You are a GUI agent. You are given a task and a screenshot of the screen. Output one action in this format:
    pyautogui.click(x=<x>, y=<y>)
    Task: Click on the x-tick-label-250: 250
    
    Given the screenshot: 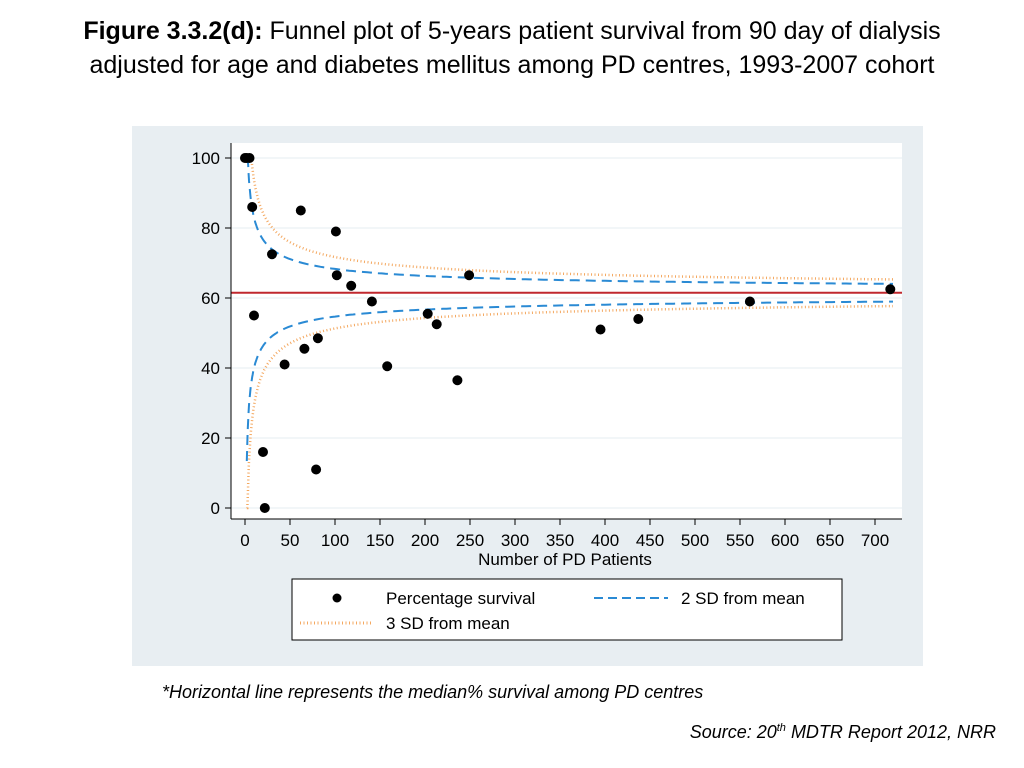 What is the action you would take?
    pyautogui.click(x=470, y=540)
    